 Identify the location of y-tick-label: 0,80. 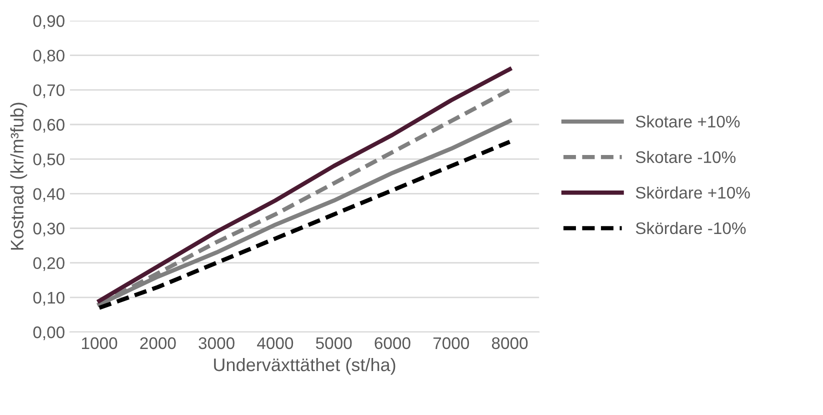
(48, 57).